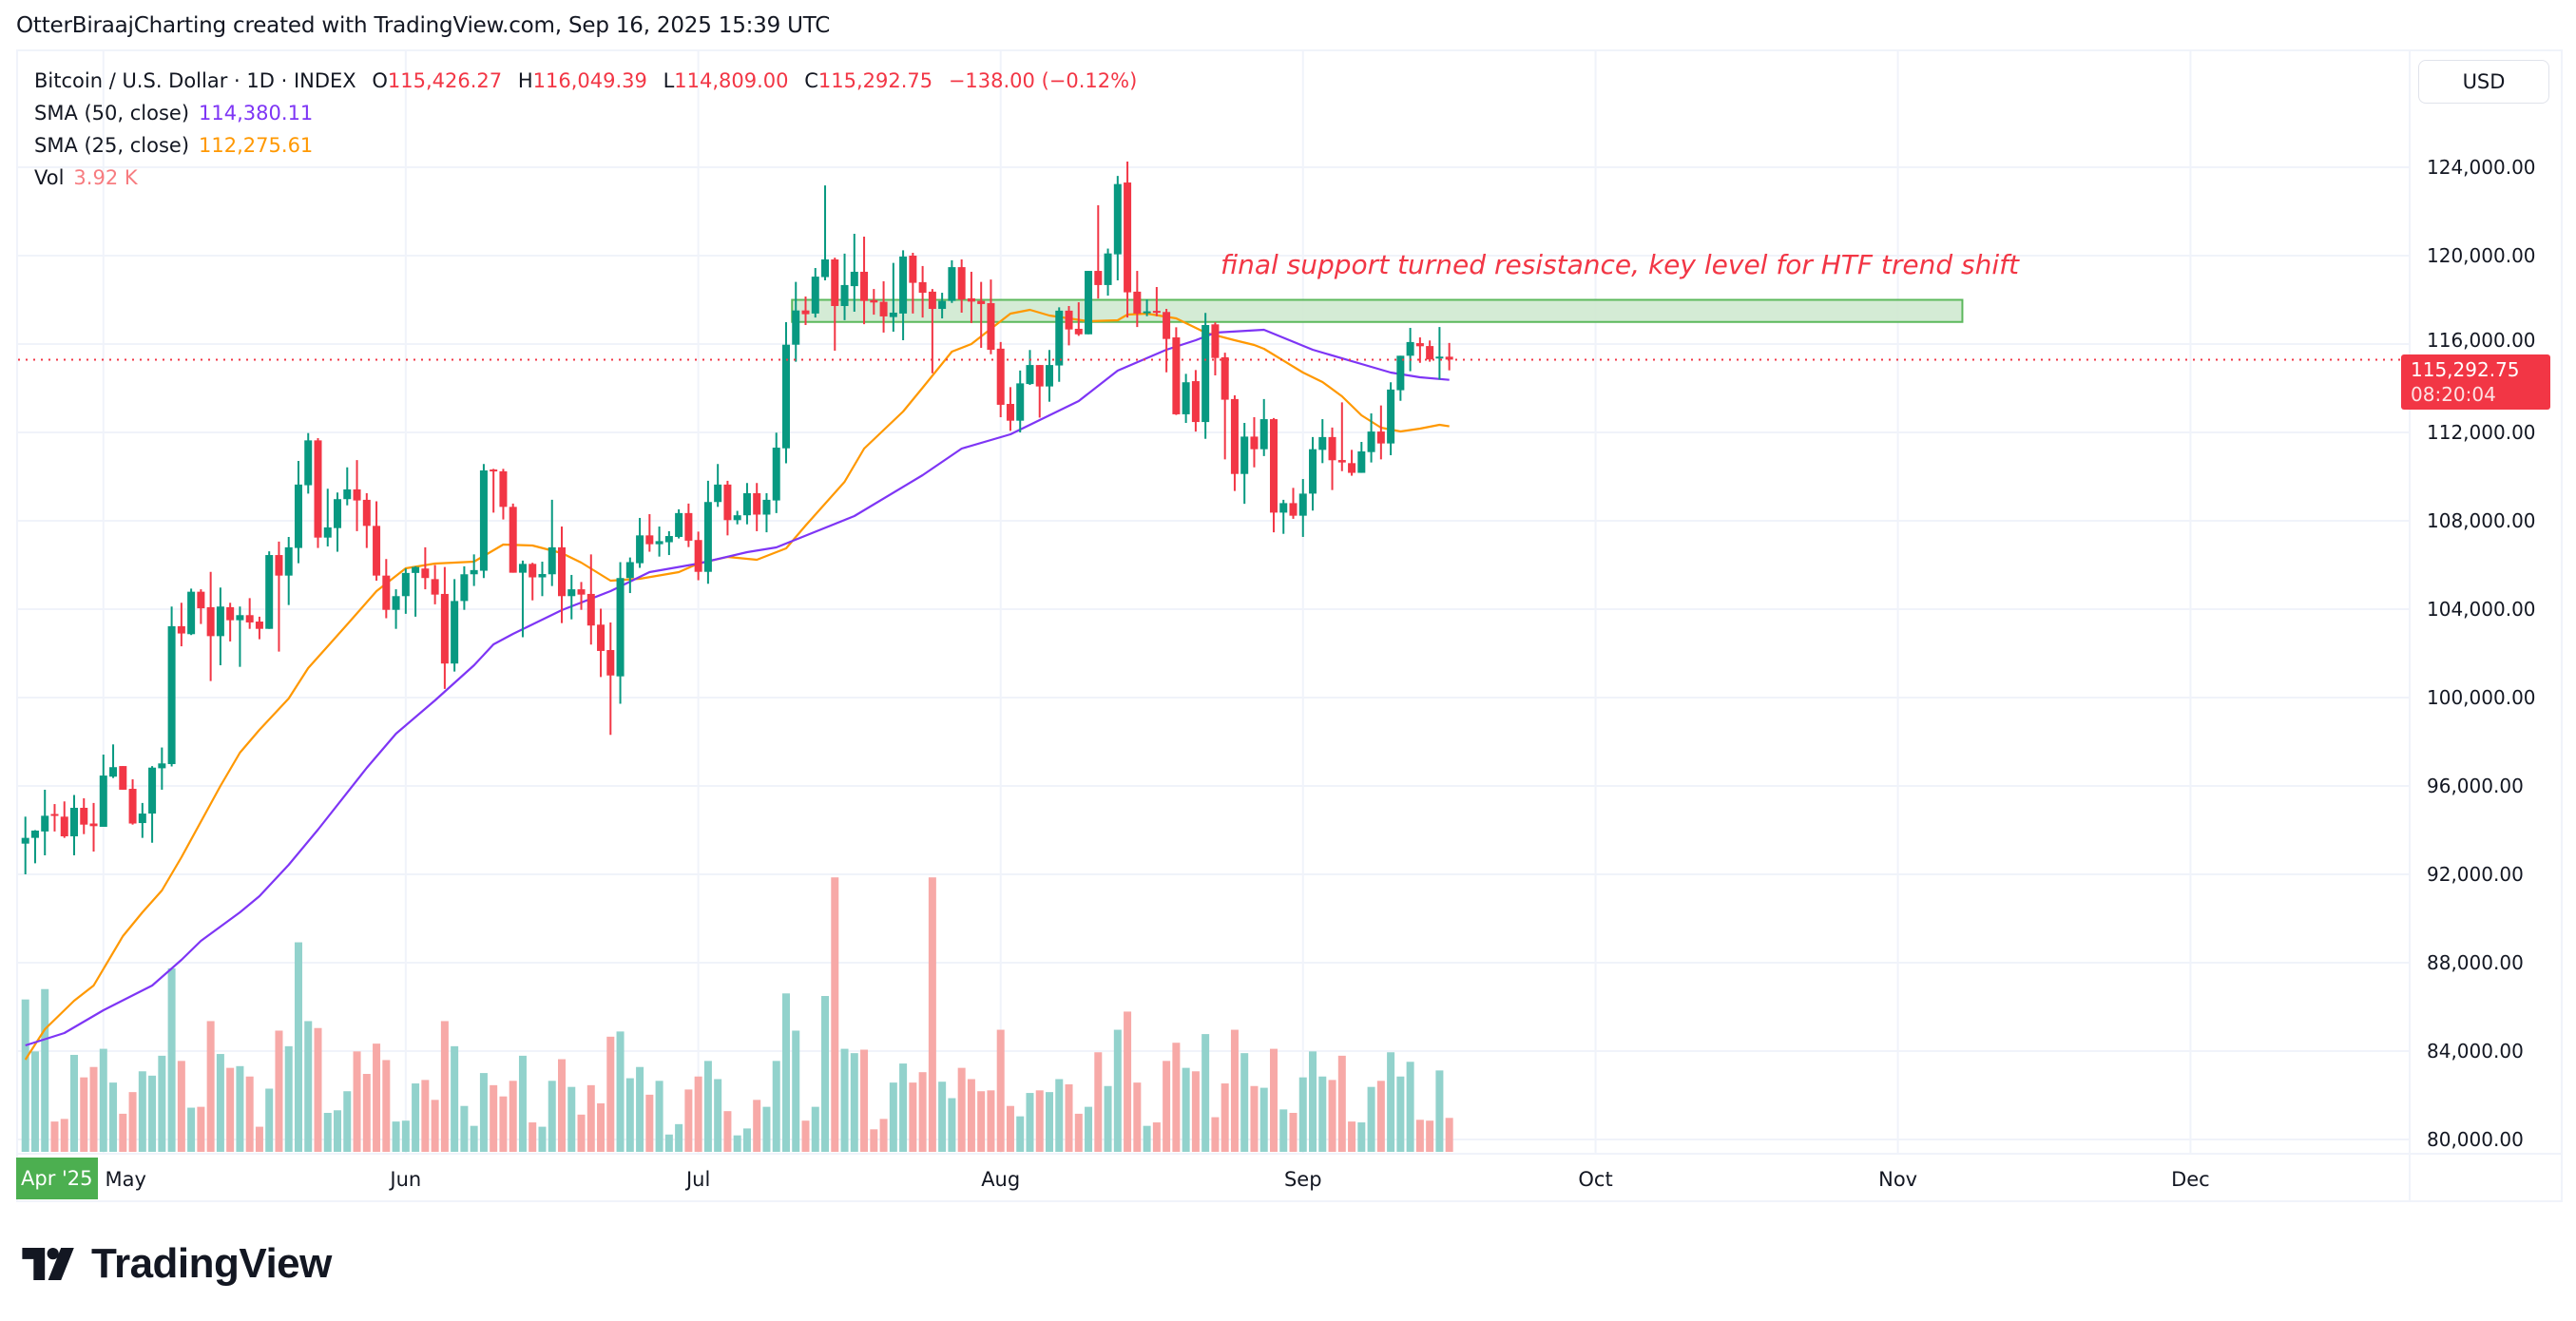 This screenshot has height=1321, width=2576. What do you see at coordinates (585, 178) in the screenshot?
I see `legend-volume-row: Vol 3.92 K` at bounding box center [585, 178].